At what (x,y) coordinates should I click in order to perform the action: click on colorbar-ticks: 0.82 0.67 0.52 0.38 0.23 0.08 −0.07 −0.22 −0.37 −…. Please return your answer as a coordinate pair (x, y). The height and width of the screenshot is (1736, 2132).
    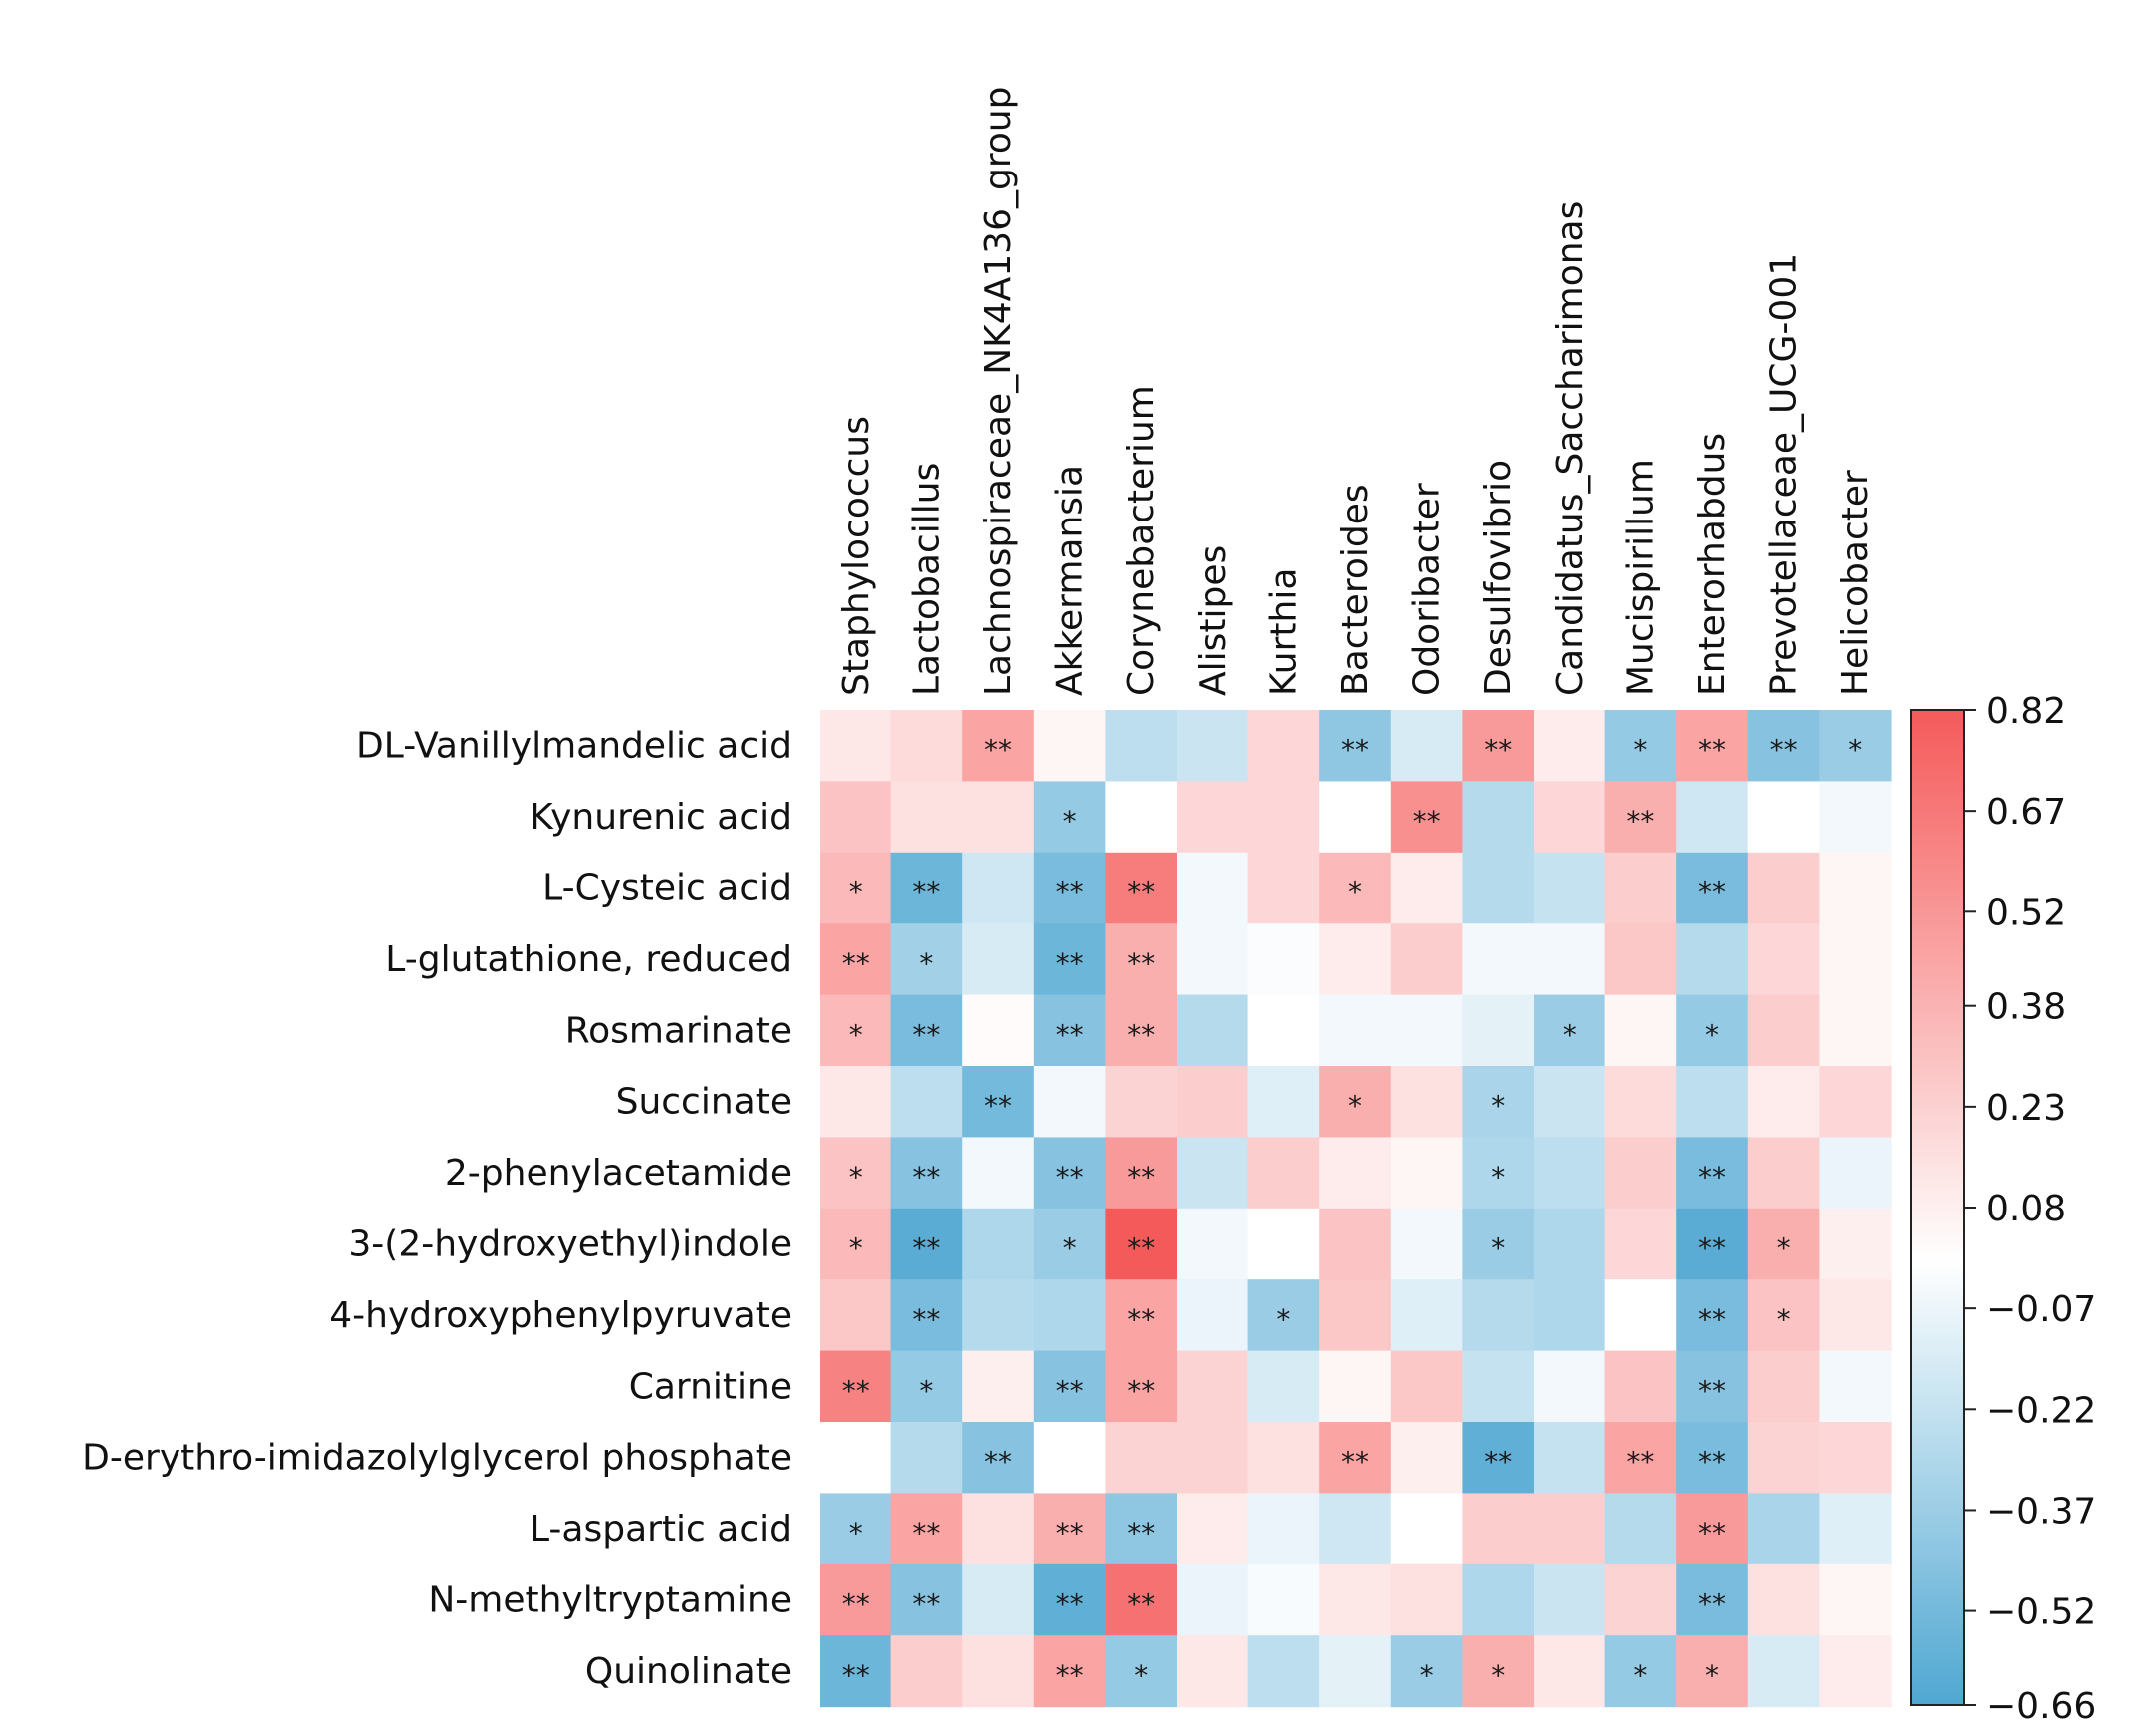
    Looking at the image, I should click on (2030, 1209).